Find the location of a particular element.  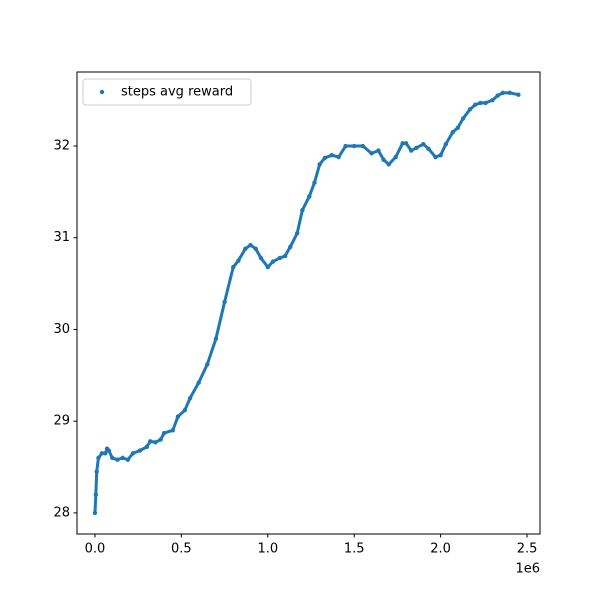

y-tick-label: 32 is located at coordinates (61, 146).